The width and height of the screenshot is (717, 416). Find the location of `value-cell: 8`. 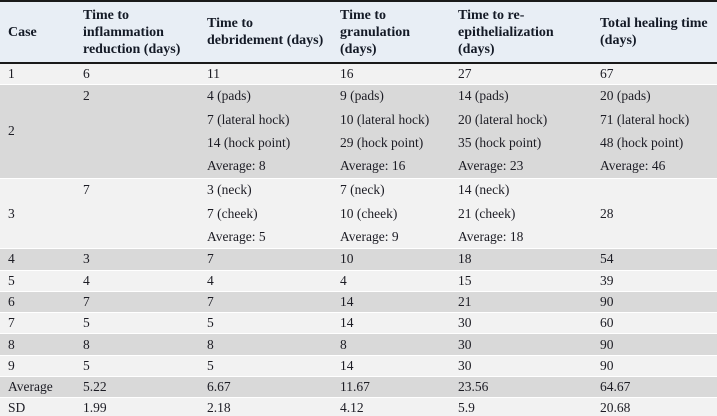

value-cell: 8 is located at coordinates (265, 344).